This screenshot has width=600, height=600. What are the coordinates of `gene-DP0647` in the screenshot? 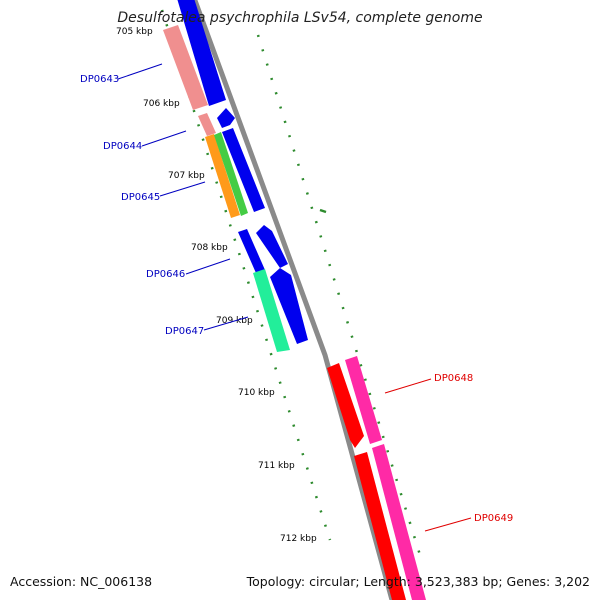 It's located at (271, 310).